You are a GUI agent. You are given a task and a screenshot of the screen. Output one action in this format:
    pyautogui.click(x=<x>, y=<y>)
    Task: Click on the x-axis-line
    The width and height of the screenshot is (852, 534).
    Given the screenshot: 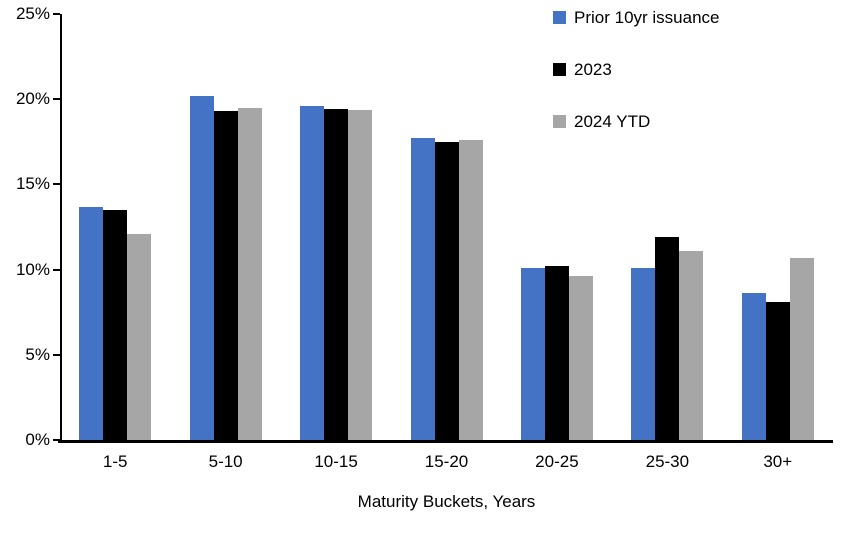 What is the action you would take?
    pyautogui.click(x=445, y=441)
    